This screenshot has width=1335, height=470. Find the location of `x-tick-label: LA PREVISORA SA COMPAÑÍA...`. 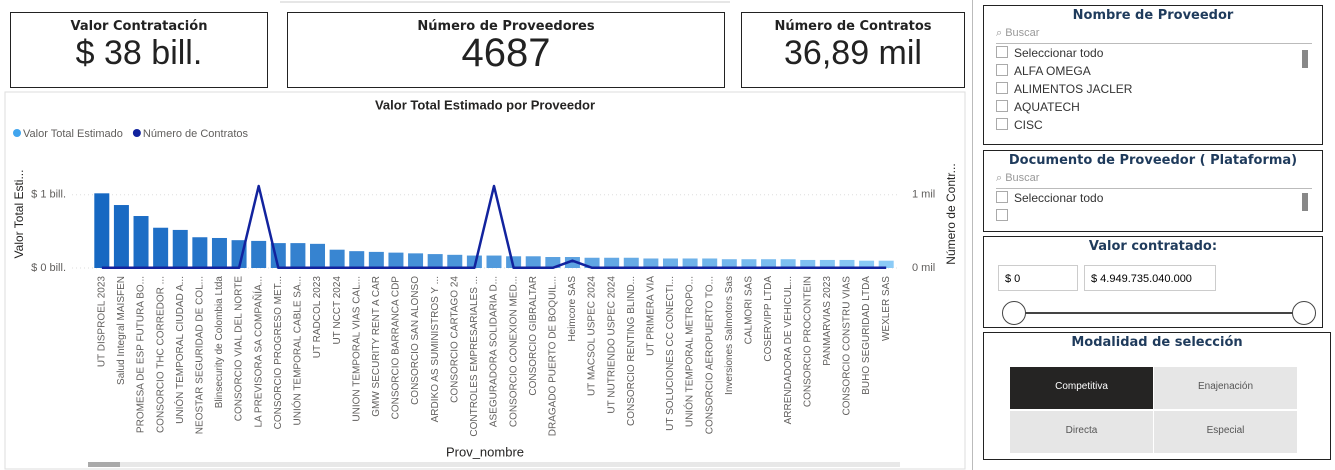

x-tick-label: LA PREVISORA SA COMPAÑÍA... is located at coordinates (257, 352).